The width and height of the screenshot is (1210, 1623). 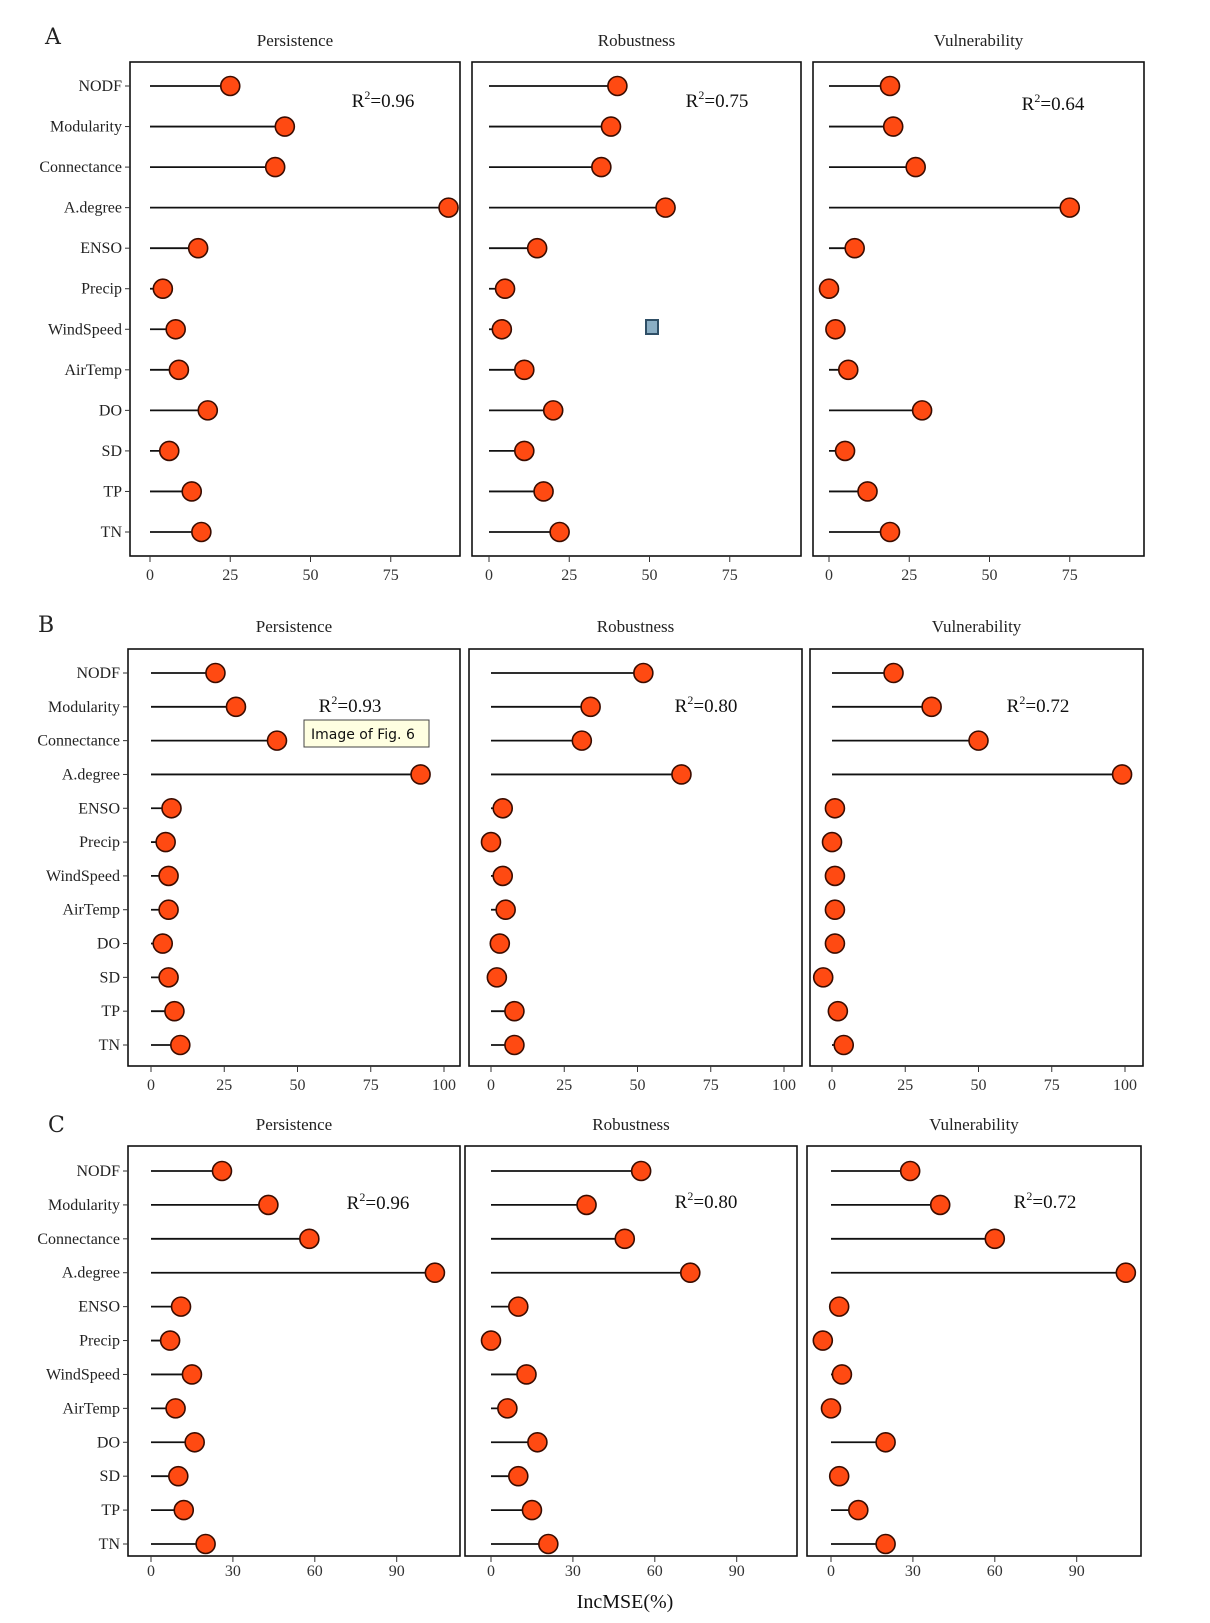 I want to click on panel-letter: A, so click(x=53, y=37).